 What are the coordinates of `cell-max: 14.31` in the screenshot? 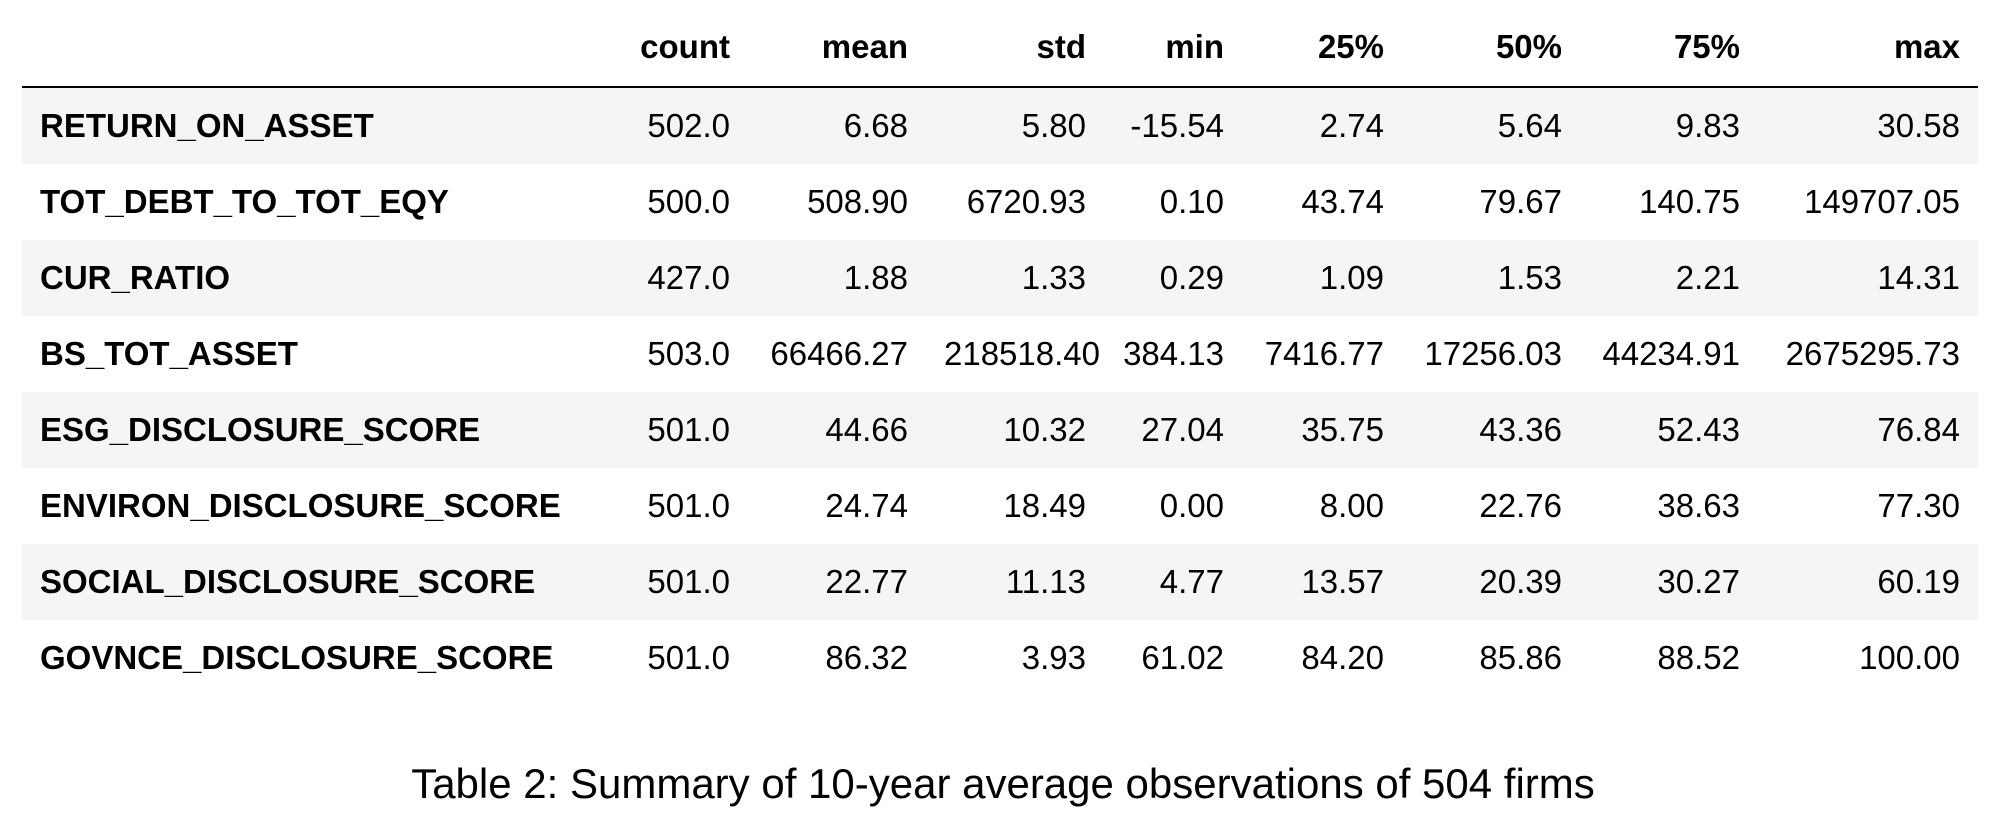 It's located at (1918, 277).